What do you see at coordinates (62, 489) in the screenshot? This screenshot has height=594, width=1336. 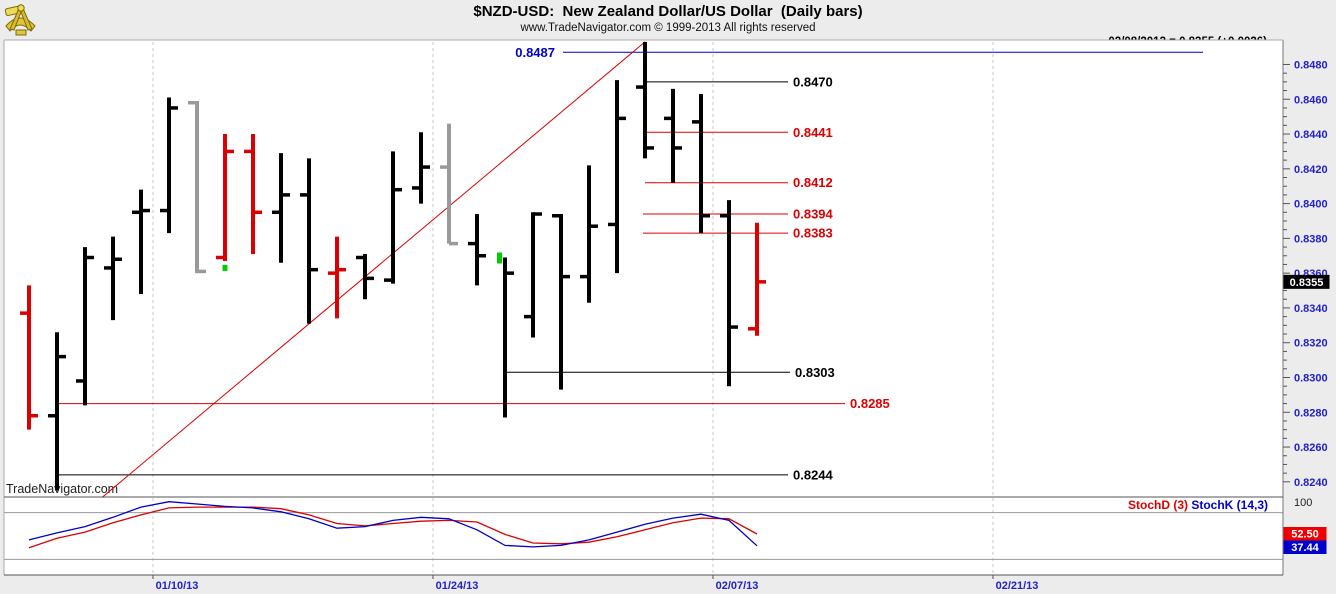 I see `watermark: TradeNavigator.com` at bounding box center [62, 489].